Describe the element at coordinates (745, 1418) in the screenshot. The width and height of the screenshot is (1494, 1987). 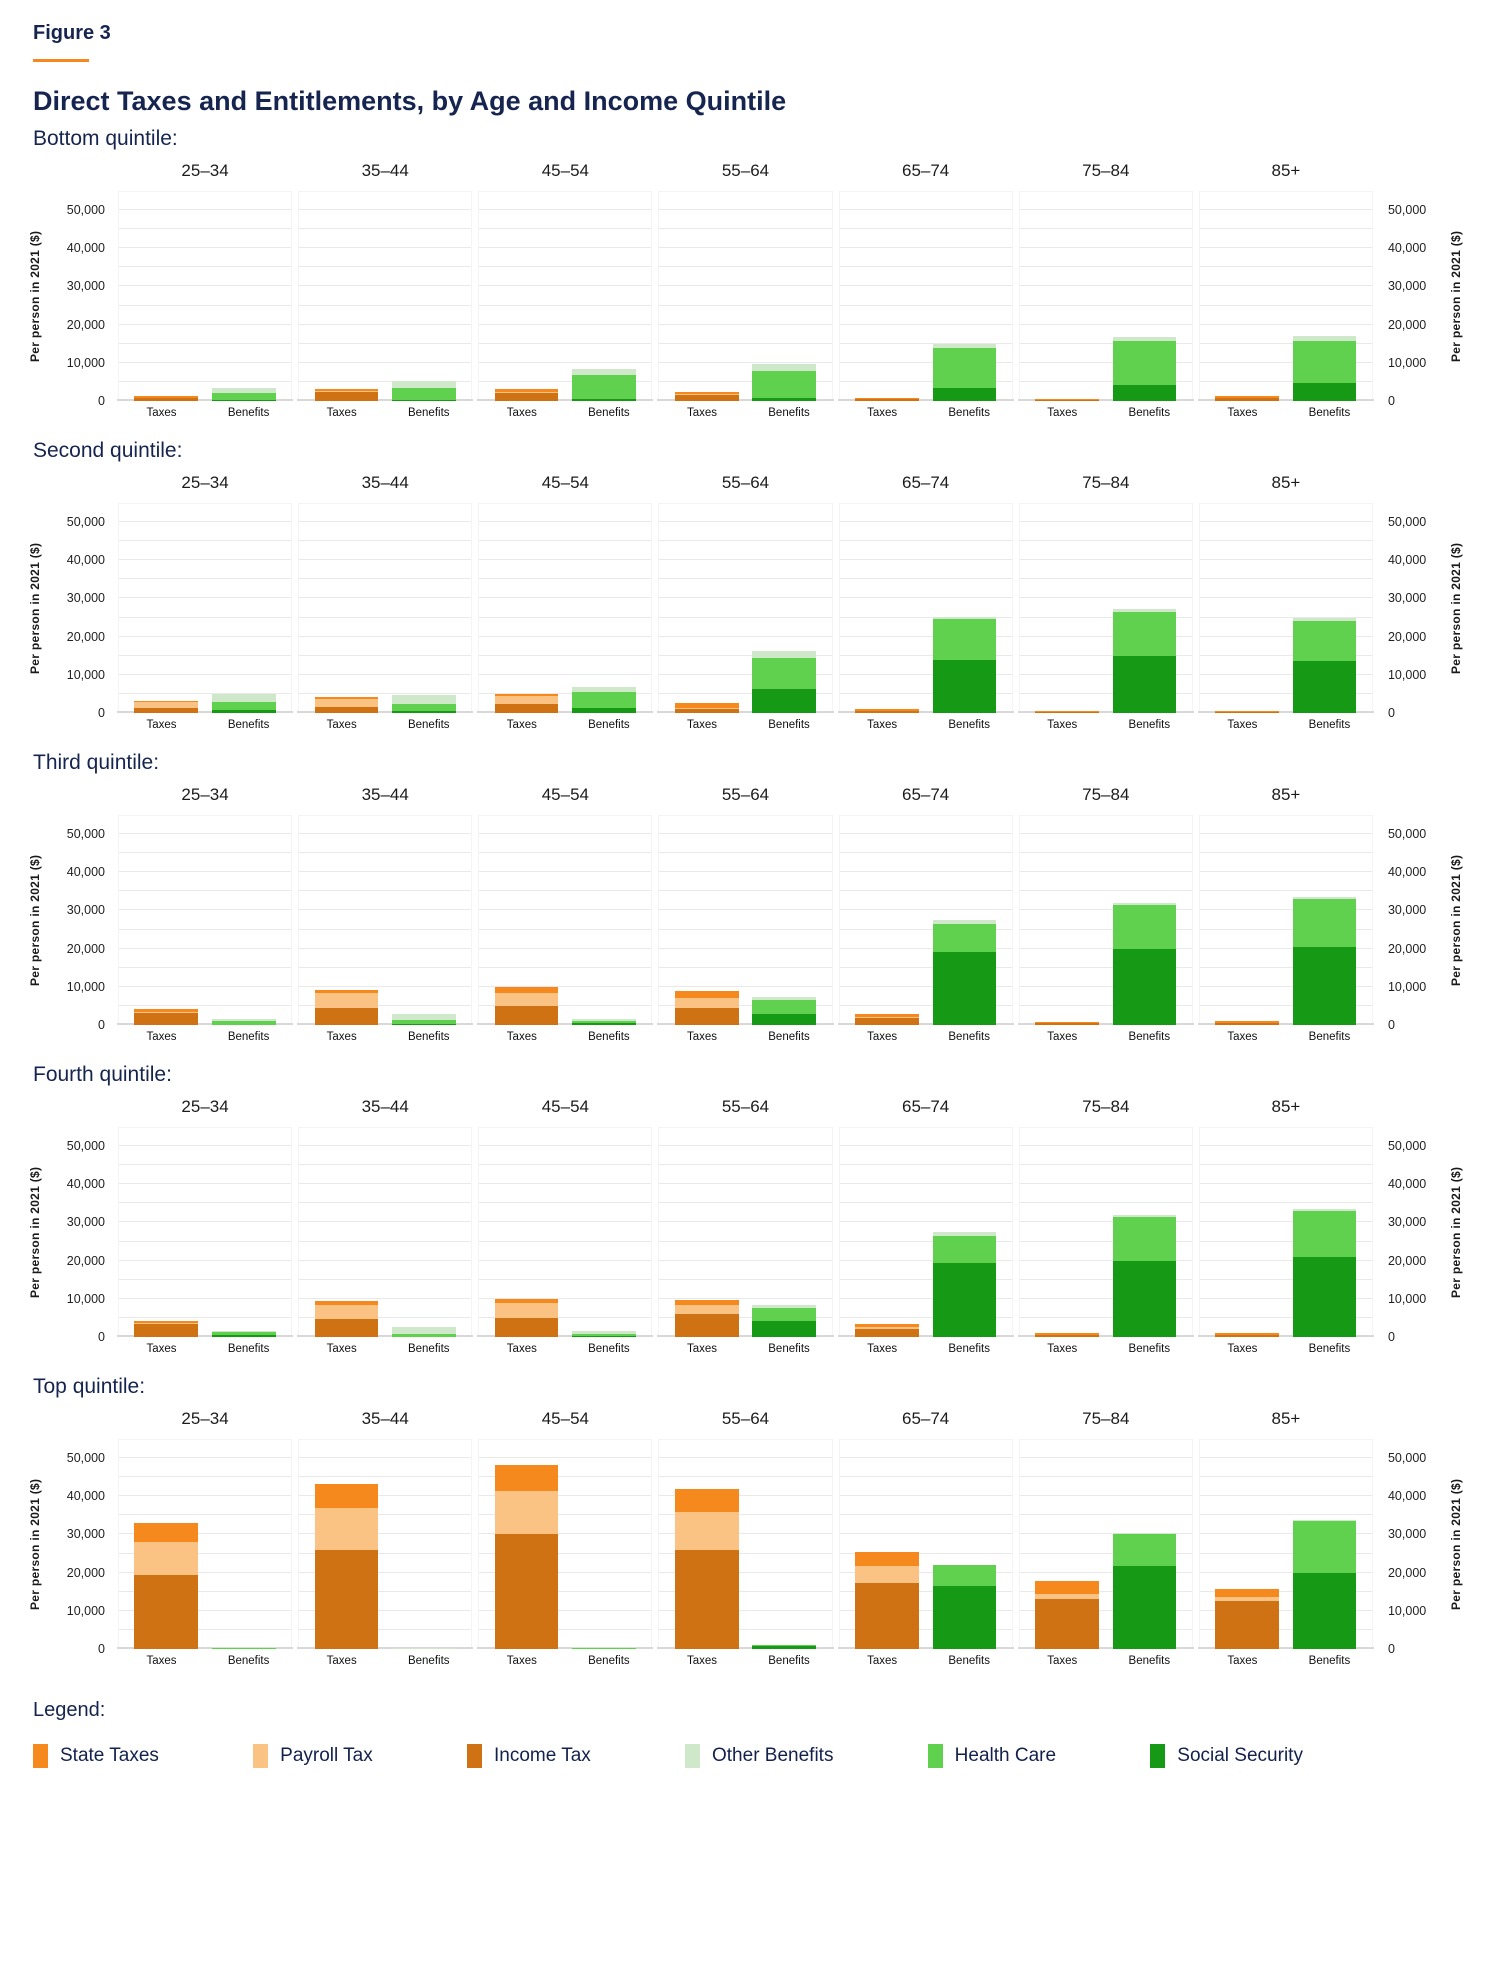
I see `panel-title: 55–64` at that location.